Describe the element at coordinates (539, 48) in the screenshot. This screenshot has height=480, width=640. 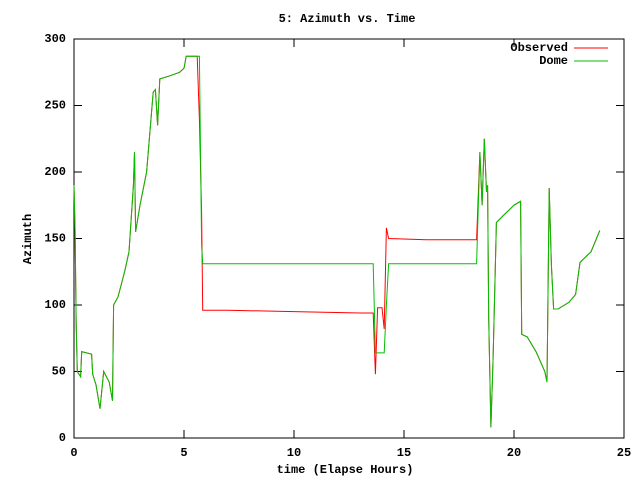
I see `legend-label: Observed` at that location.